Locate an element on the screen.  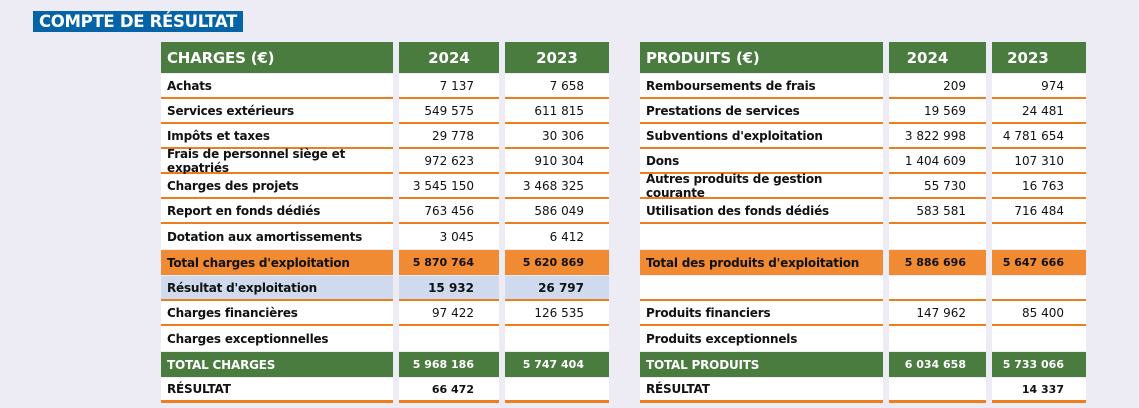
row-label: Utilisation des fonds dédiés is located at coordinates (761, 211).